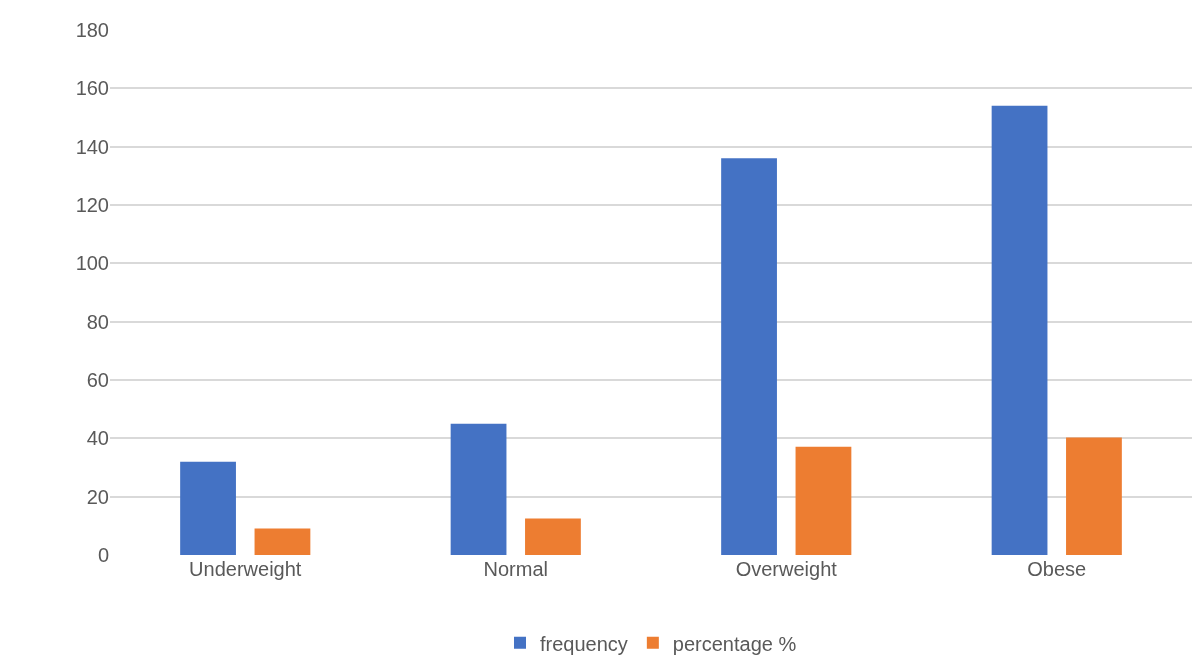 The height and width of the screenshot is (672, 1202). I want to click on x-tick-label: Overweight, so click(786, 569).